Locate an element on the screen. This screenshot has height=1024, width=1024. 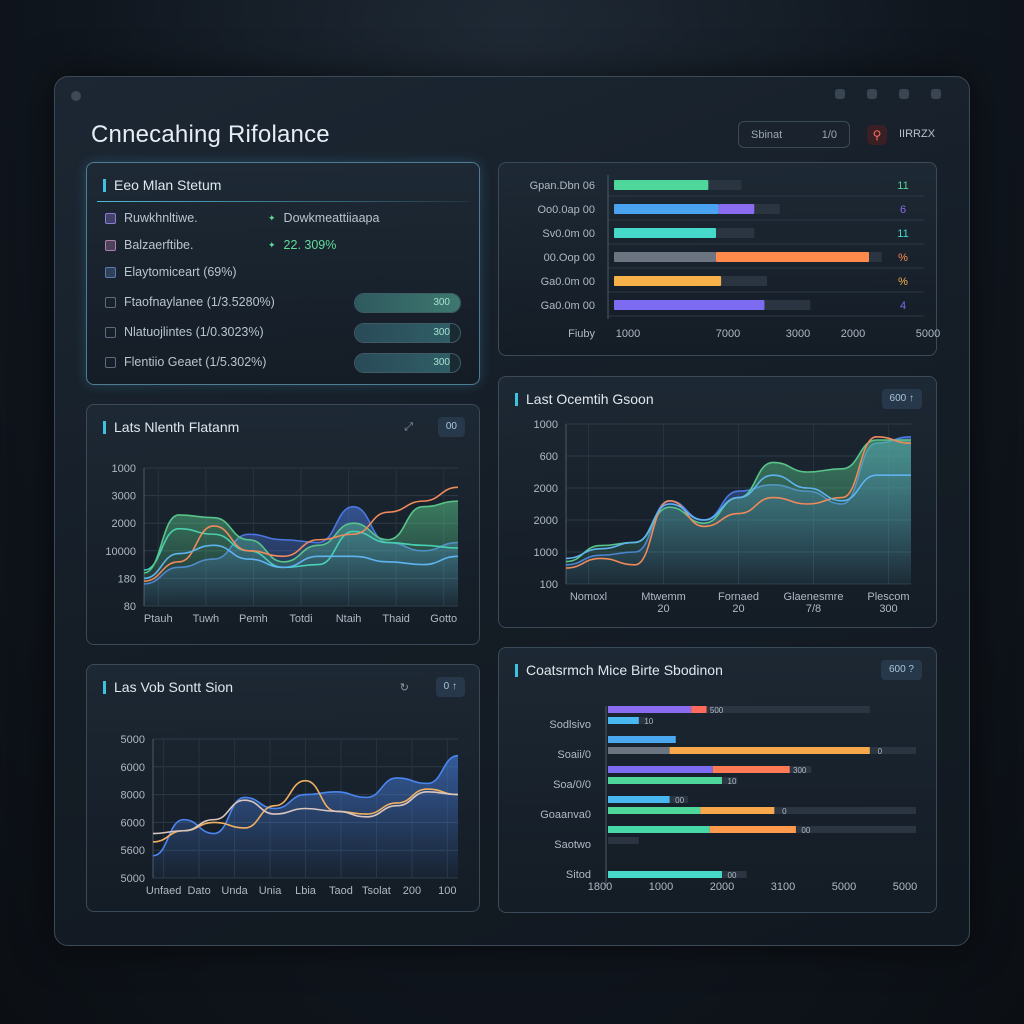
category-label: Oo0.0ap 00 is located at coordinates (567, 210).